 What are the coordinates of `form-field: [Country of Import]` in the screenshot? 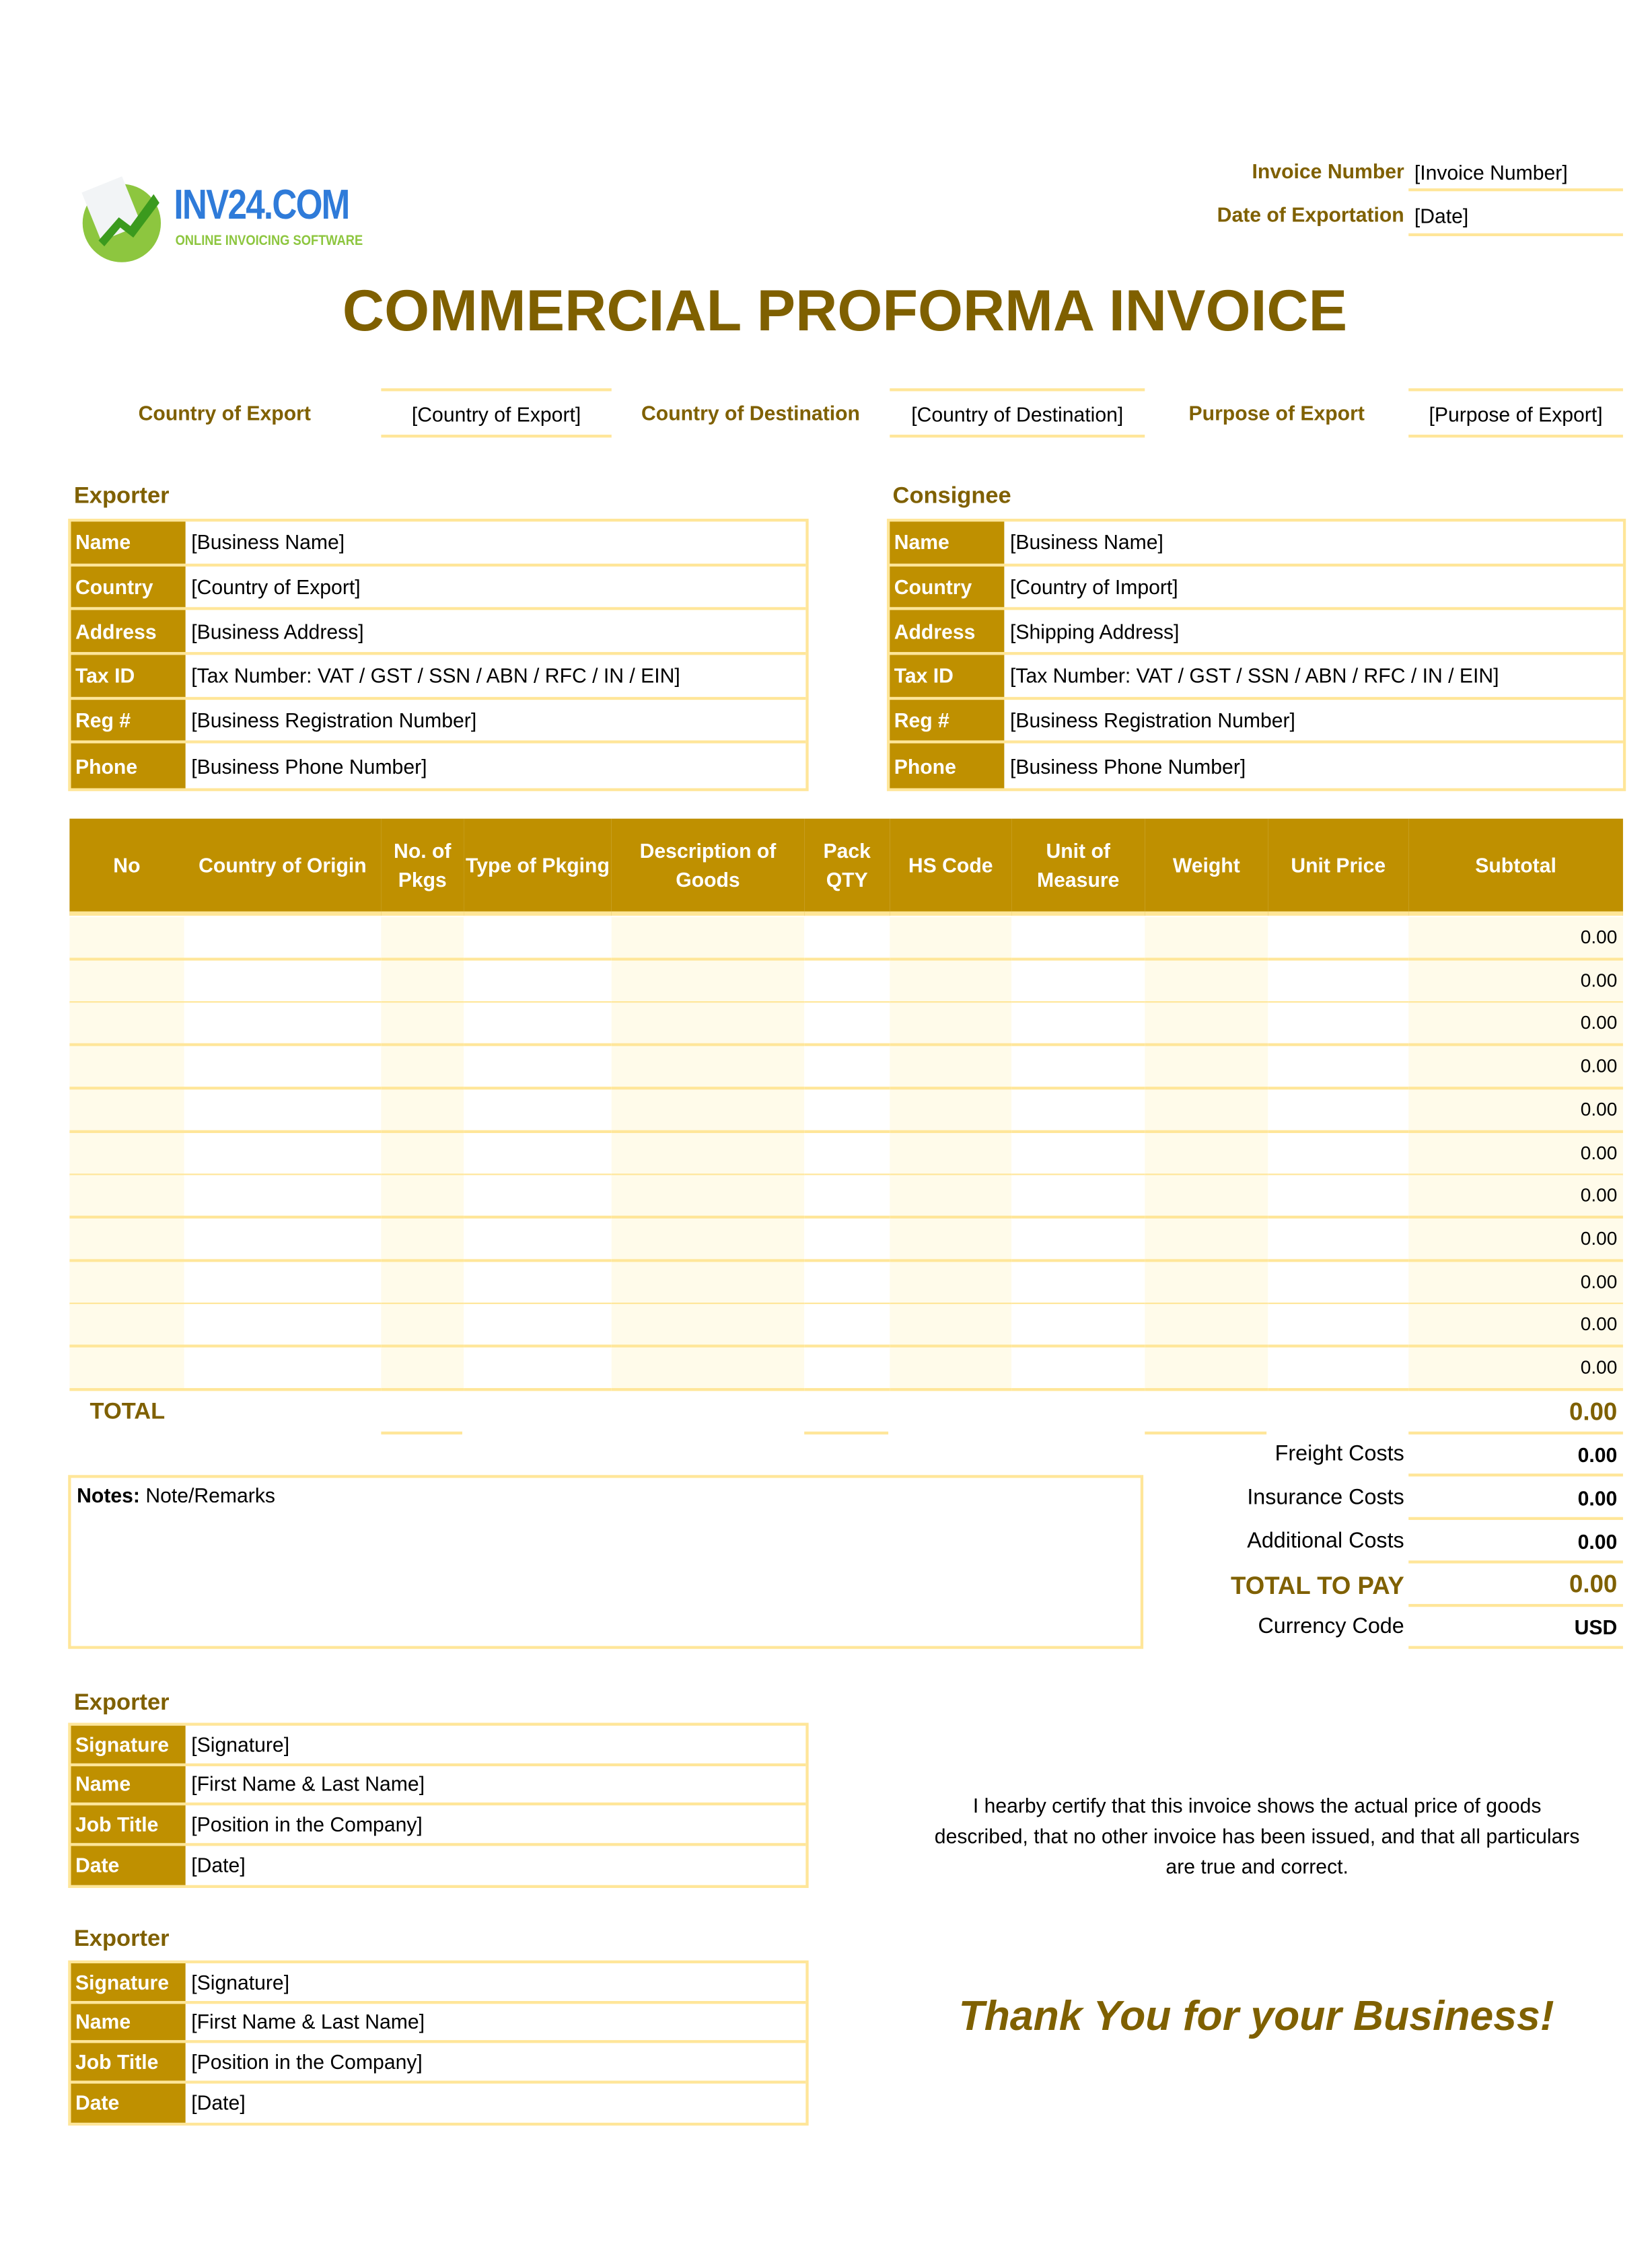 It's located at (1093, 587).